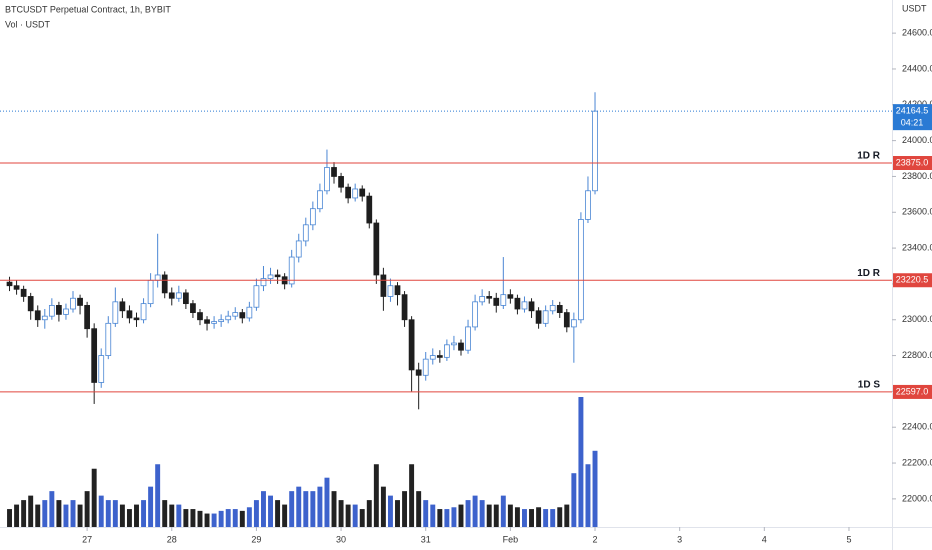  Describe the element at coordinates (341, 539) in the screenshot. I see `x-tick-label: 30` at that location.